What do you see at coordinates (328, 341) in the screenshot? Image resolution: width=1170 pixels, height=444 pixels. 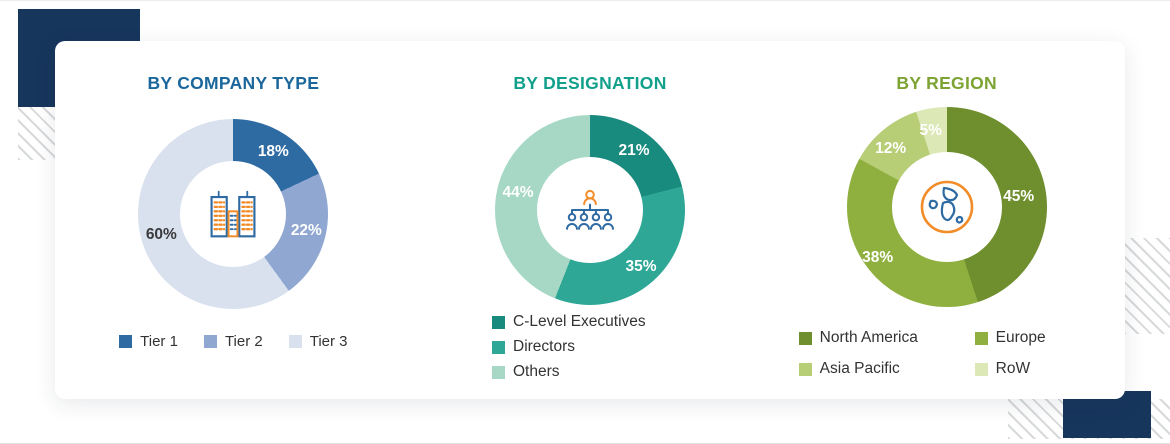 I see `legend-label: Tier 3` at bounding box center [328, 341].